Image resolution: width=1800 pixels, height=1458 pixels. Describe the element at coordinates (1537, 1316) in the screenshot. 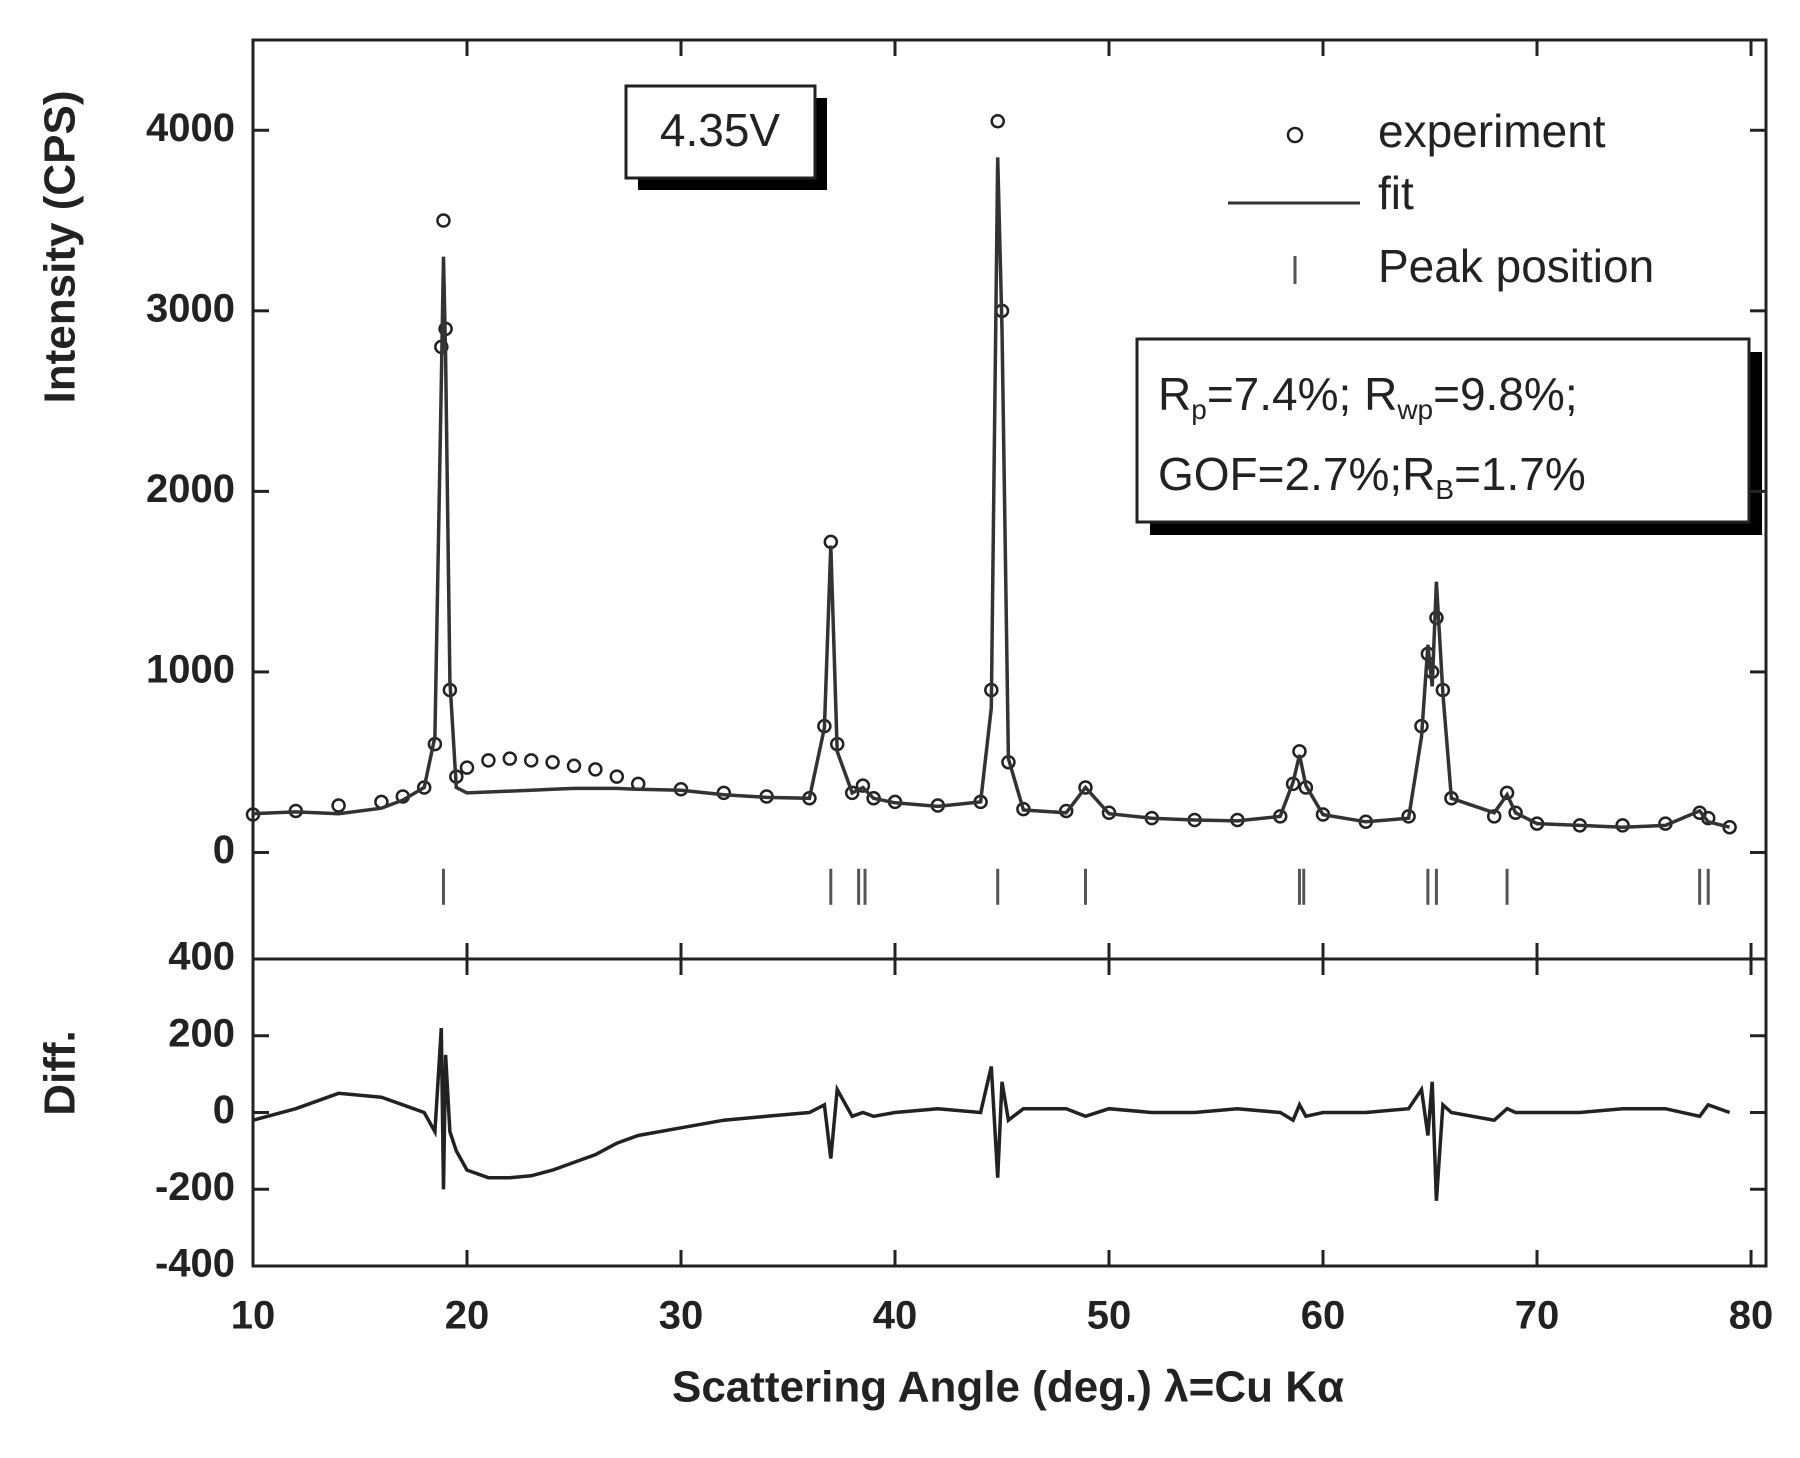

I see `x-tick-label: 70` at that location.